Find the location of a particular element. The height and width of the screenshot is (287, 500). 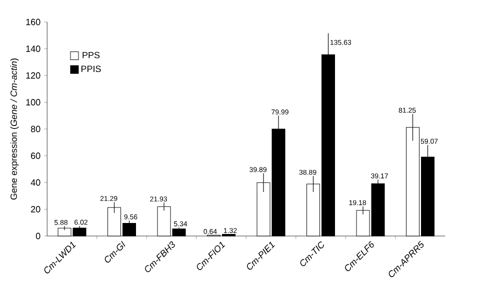

y-tick-label: 80 is located at coordinates (35, 129).